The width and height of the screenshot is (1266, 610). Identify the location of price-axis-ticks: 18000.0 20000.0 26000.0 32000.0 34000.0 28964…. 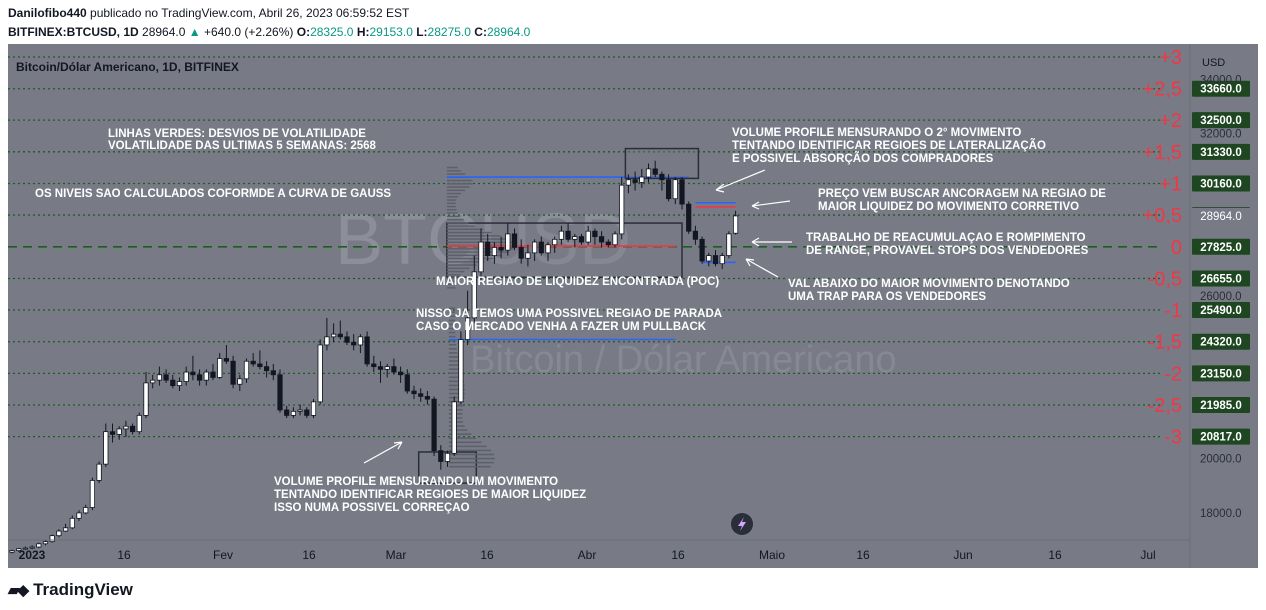
(1221, 297).